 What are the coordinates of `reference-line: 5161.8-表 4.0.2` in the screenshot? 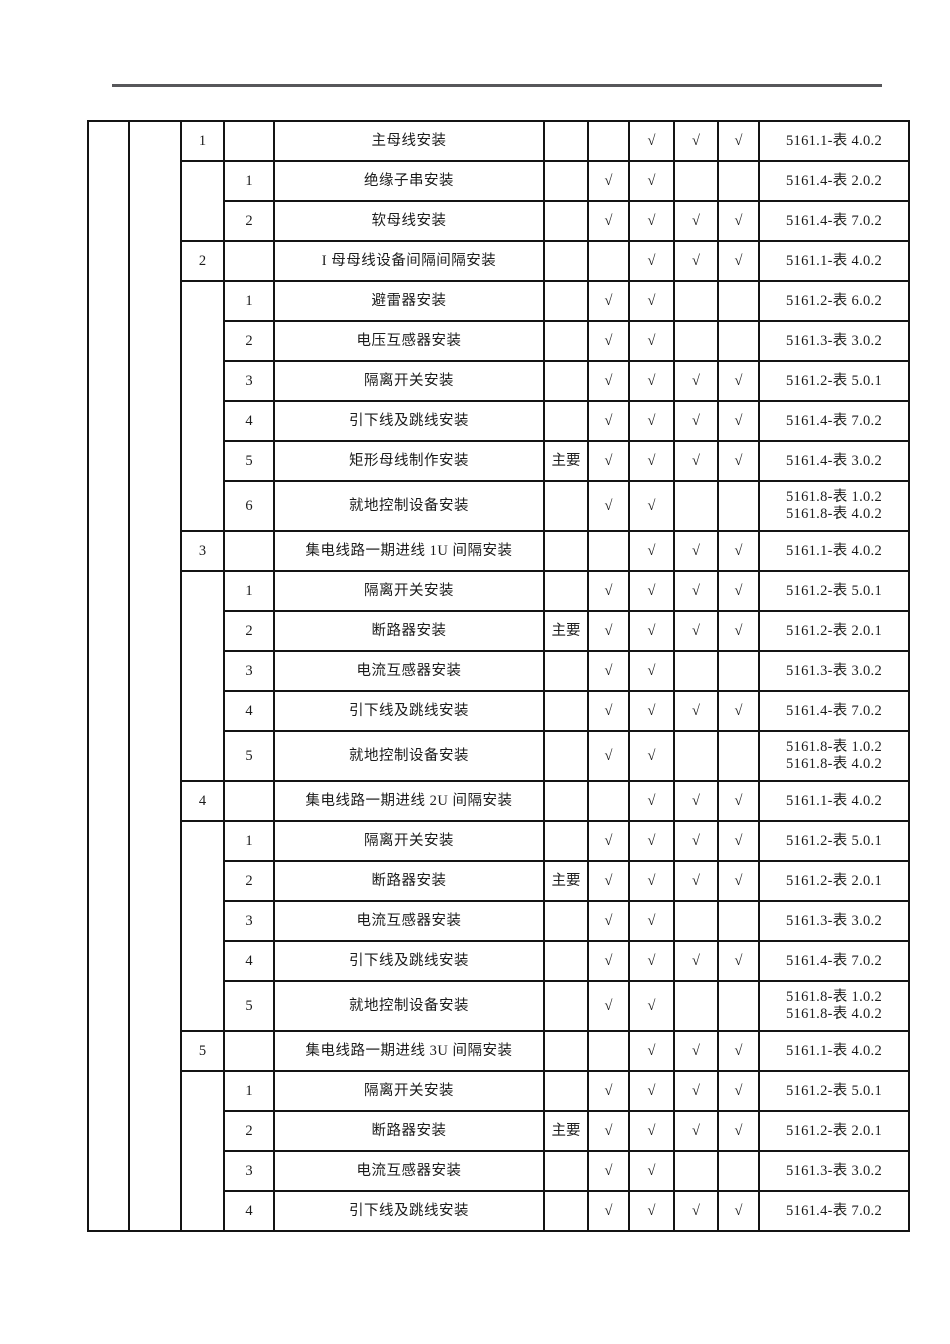 It's located at (834, 1014).